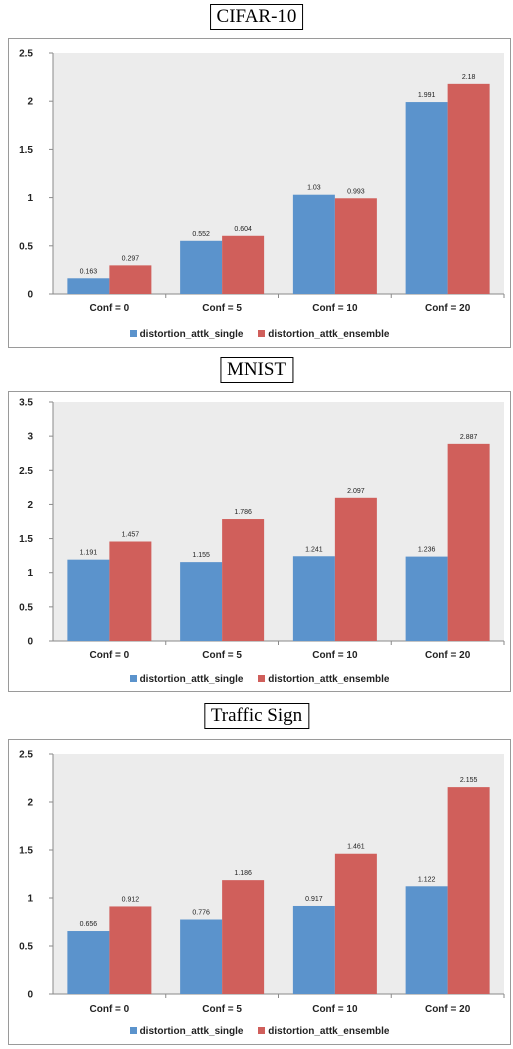 This screenshot has width=513, height=1049. Describe the element at coordinates (256, 716) in the screenshot. I see `chart-title-traffic-sign: Traffic Sign` at that location.